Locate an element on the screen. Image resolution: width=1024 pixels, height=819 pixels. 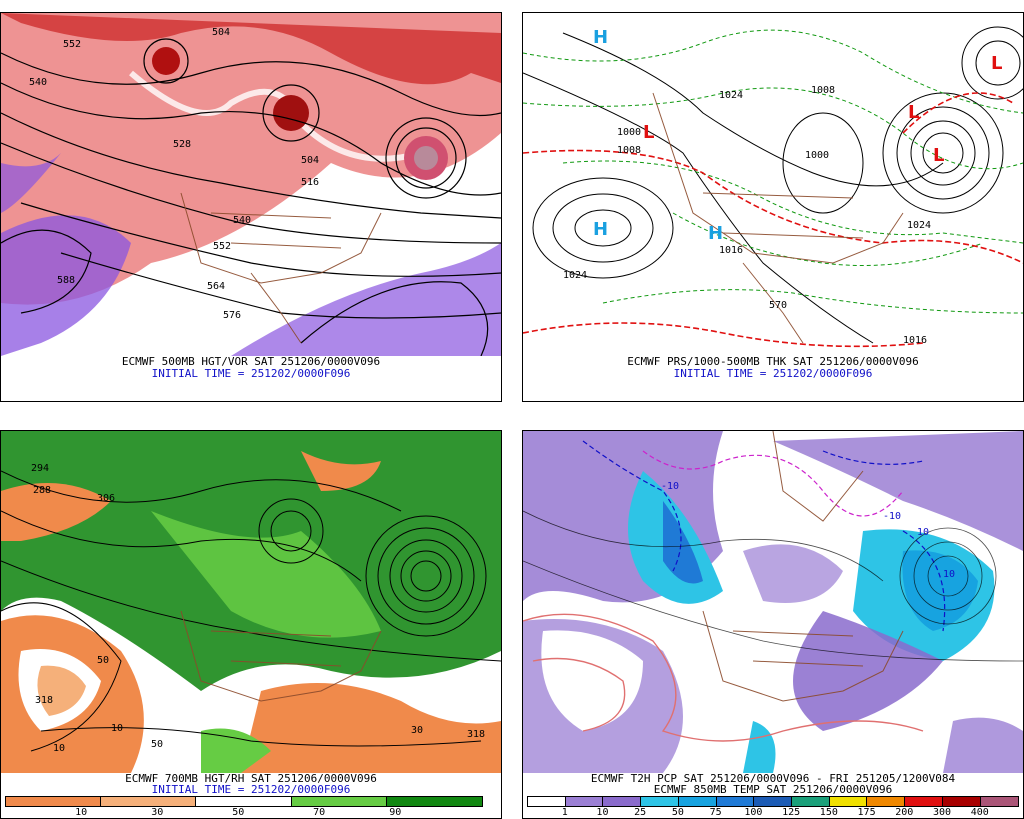
contour-label: 306 is located at coordinates (106, 498).